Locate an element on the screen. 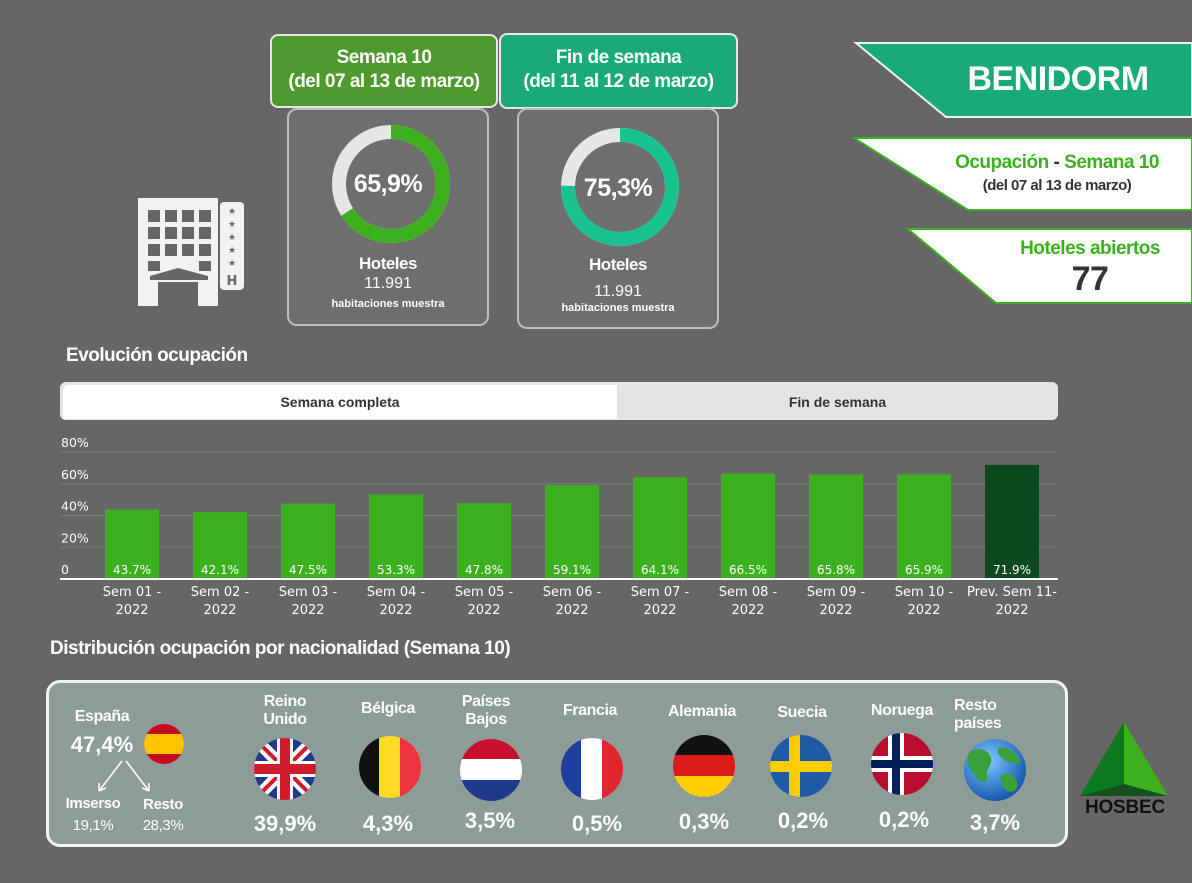 The image size is (1192, 883). occupancy-week: Semana 10 is located at coordinates (1111, 162).